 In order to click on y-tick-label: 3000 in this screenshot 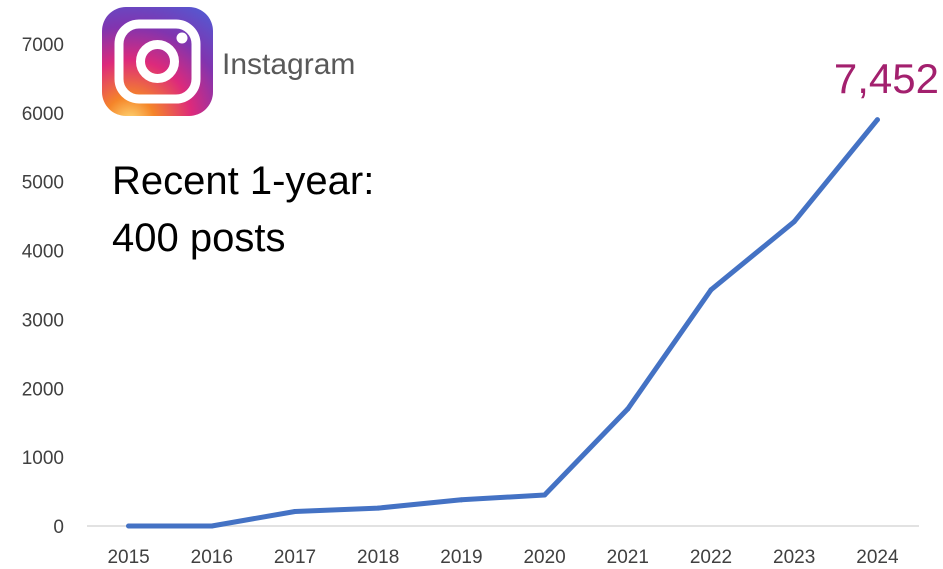, I will do `click(43, 320)`.